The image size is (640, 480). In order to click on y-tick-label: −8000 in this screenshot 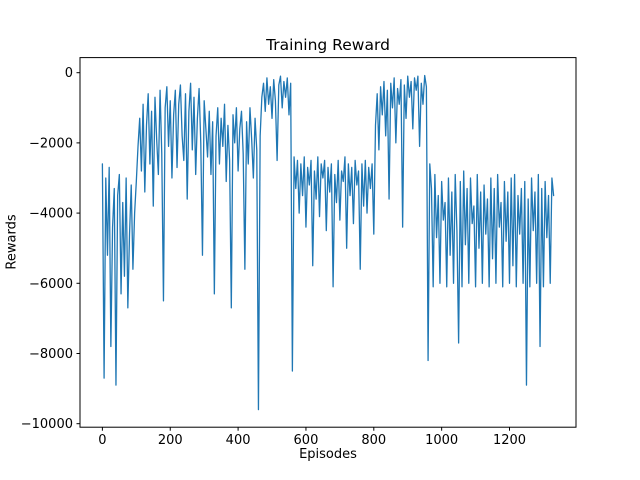, I will do `click(51, 354)`.